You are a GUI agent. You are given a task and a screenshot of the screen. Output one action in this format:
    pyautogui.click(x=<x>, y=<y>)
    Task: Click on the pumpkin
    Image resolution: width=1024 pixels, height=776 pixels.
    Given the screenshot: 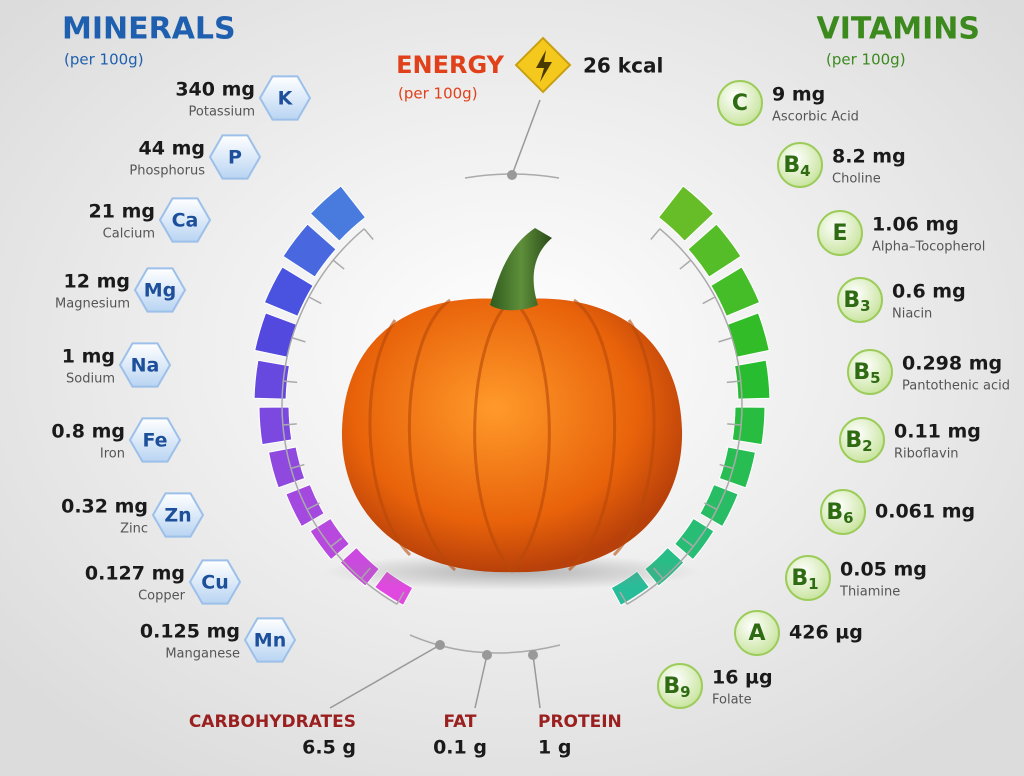 What is the action you would take?
    pyautogui.click(x=512, y=400)
    